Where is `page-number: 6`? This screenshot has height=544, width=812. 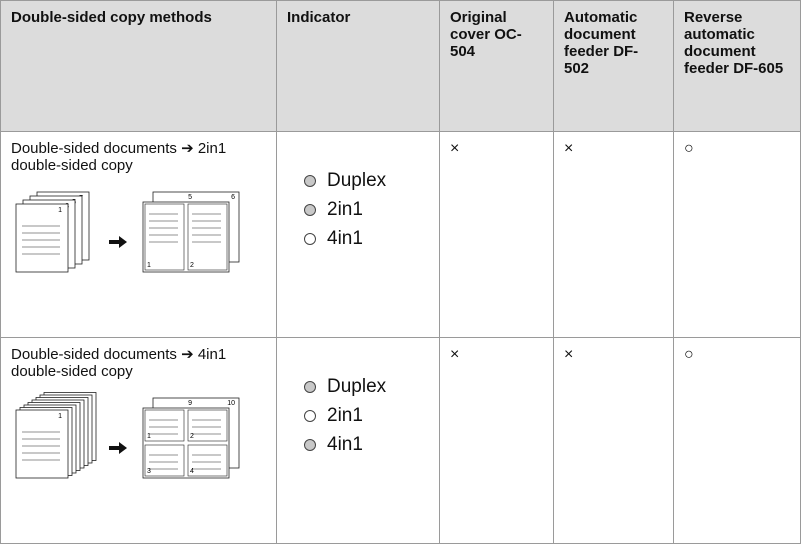
page-number: 6 is located at coordinates (233, 197).